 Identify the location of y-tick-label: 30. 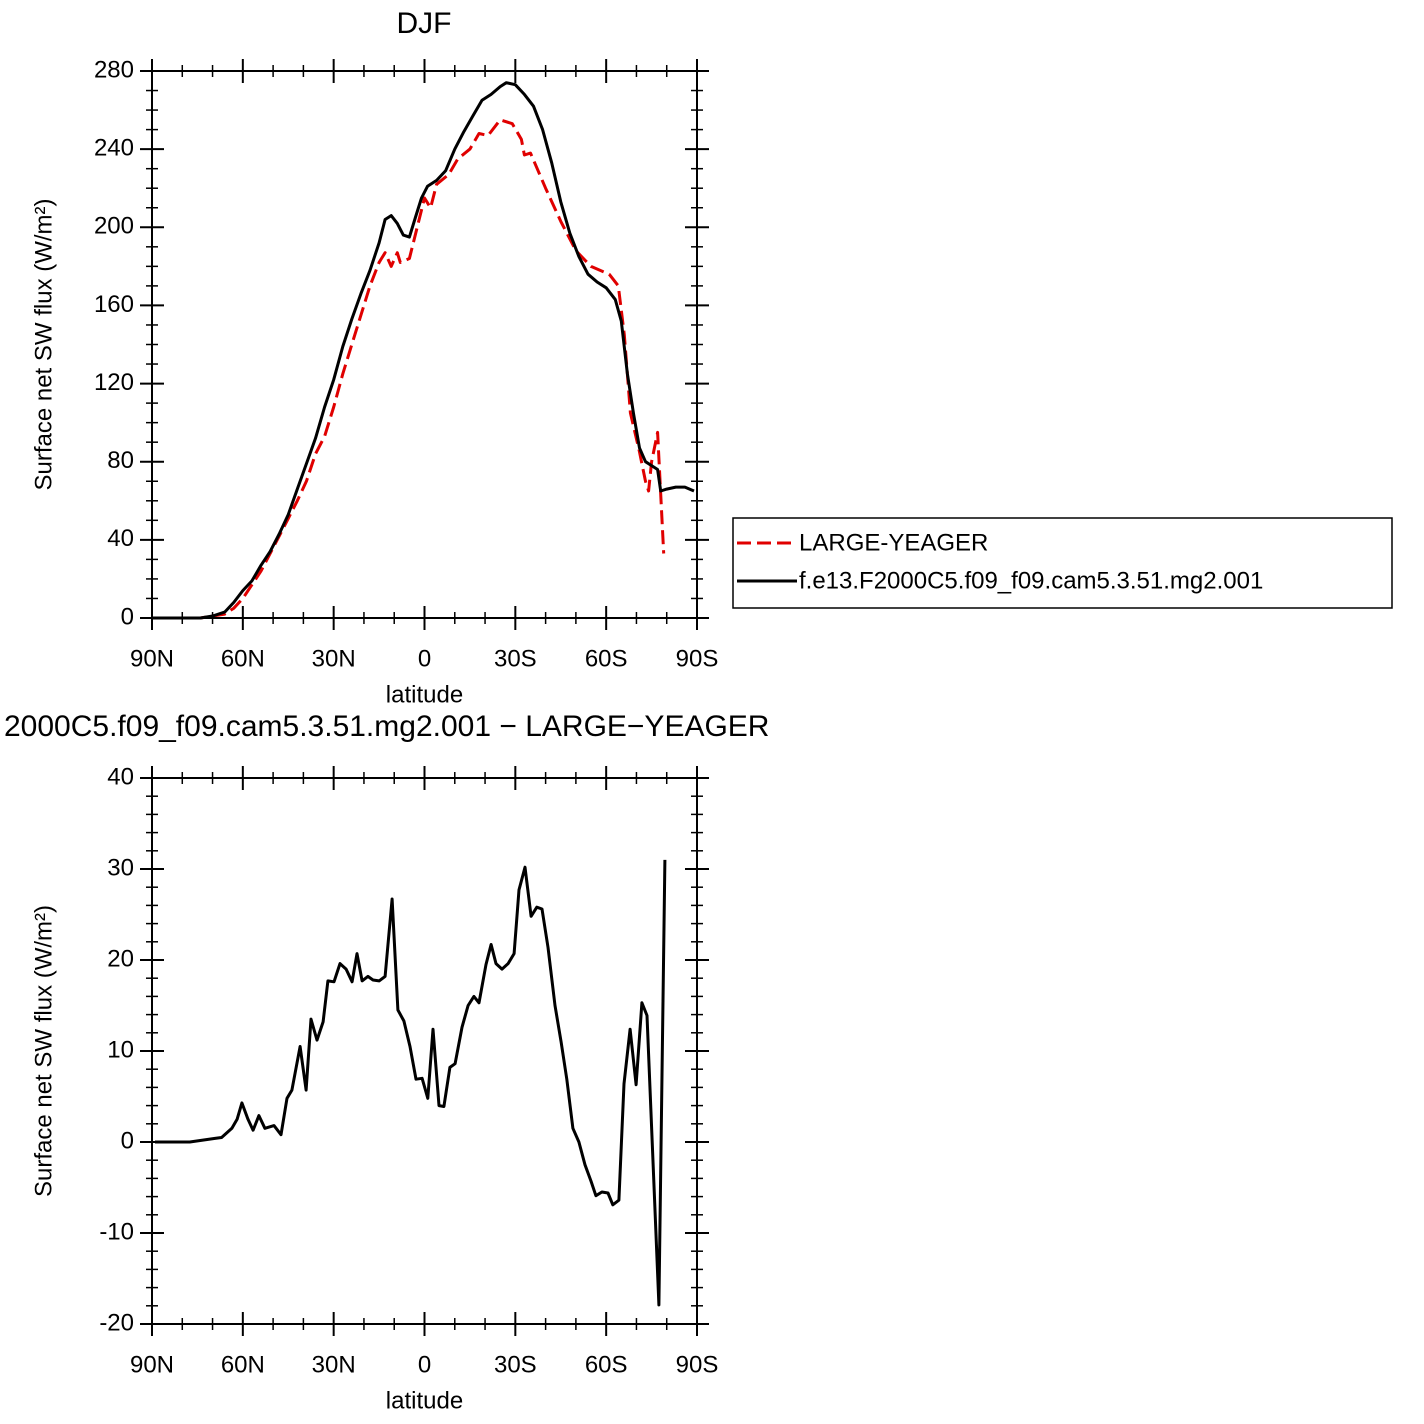
(120, 867).